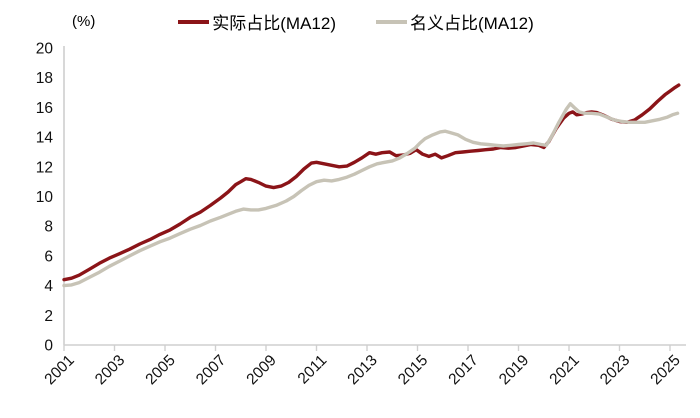 The width and height of the screenshot is (700, 418). What do you see at coordinates (413, 370) in the screenshot?
I see `x-tick-label: 2015` at bounding box center [413, 370].